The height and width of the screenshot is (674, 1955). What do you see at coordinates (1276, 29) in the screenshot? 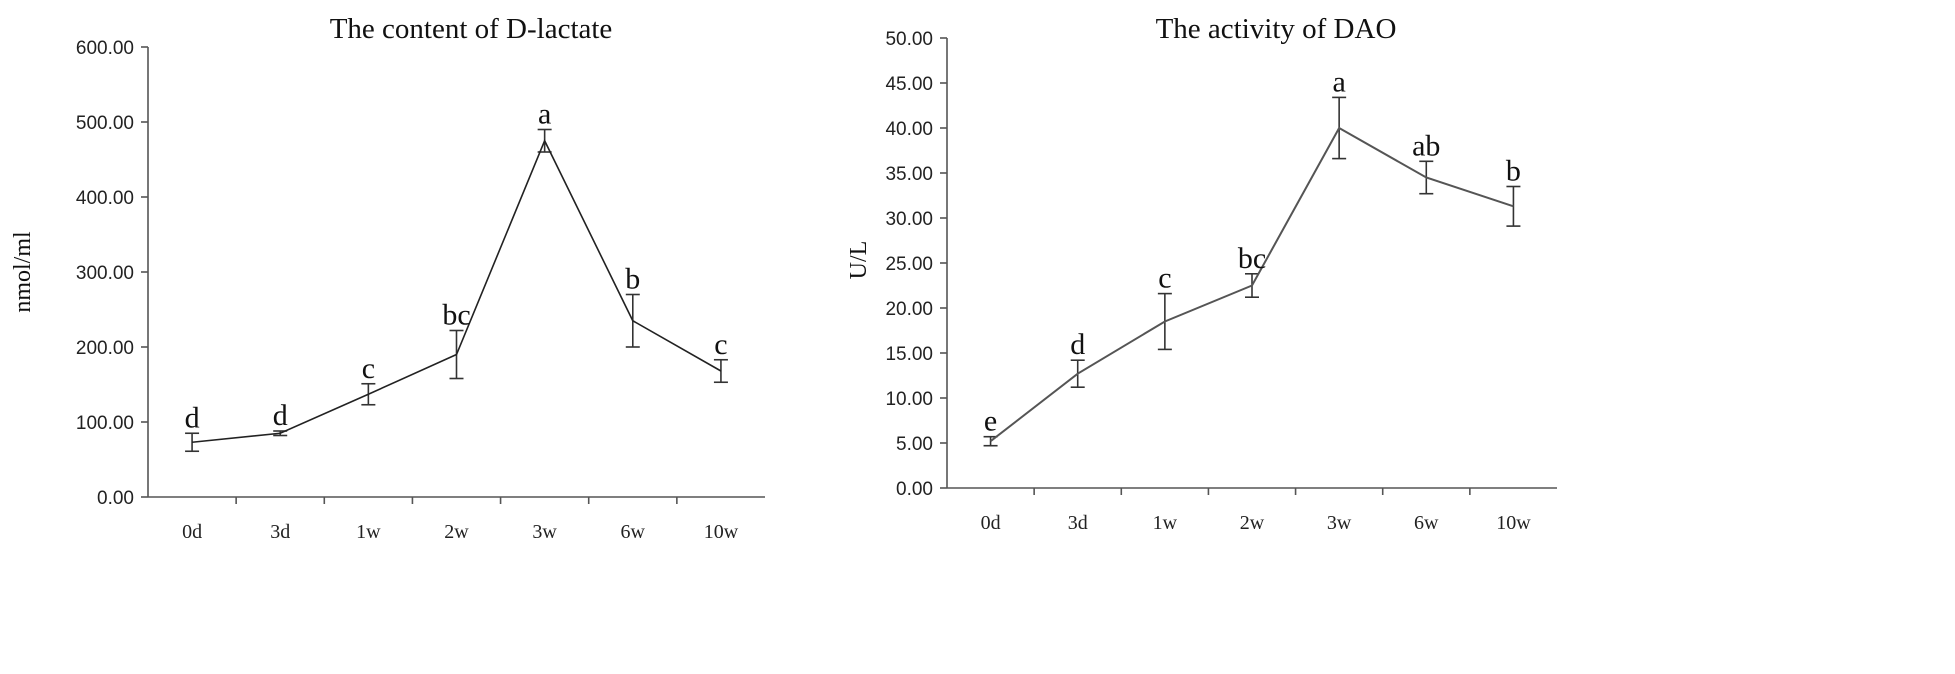
I see `chart-title: The activity of DAO` at bounding box center [1276, 29].